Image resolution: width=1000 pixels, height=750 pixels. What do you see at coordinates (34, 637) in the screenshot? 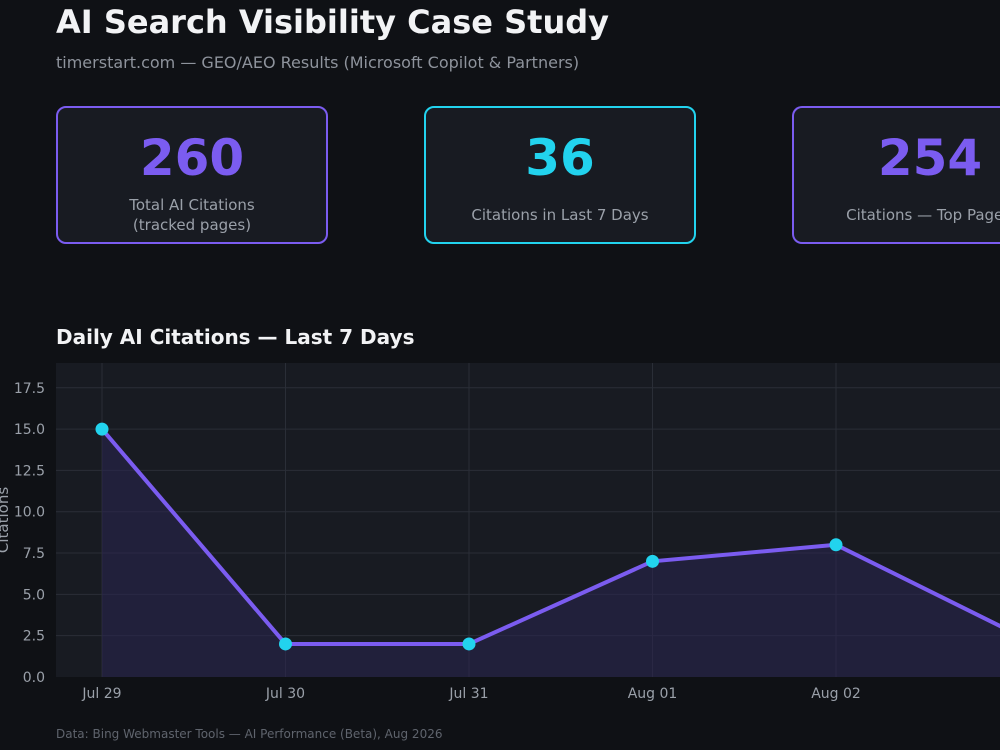
I see `y-tick-label: 2.5` at bounding box center [34, 637].